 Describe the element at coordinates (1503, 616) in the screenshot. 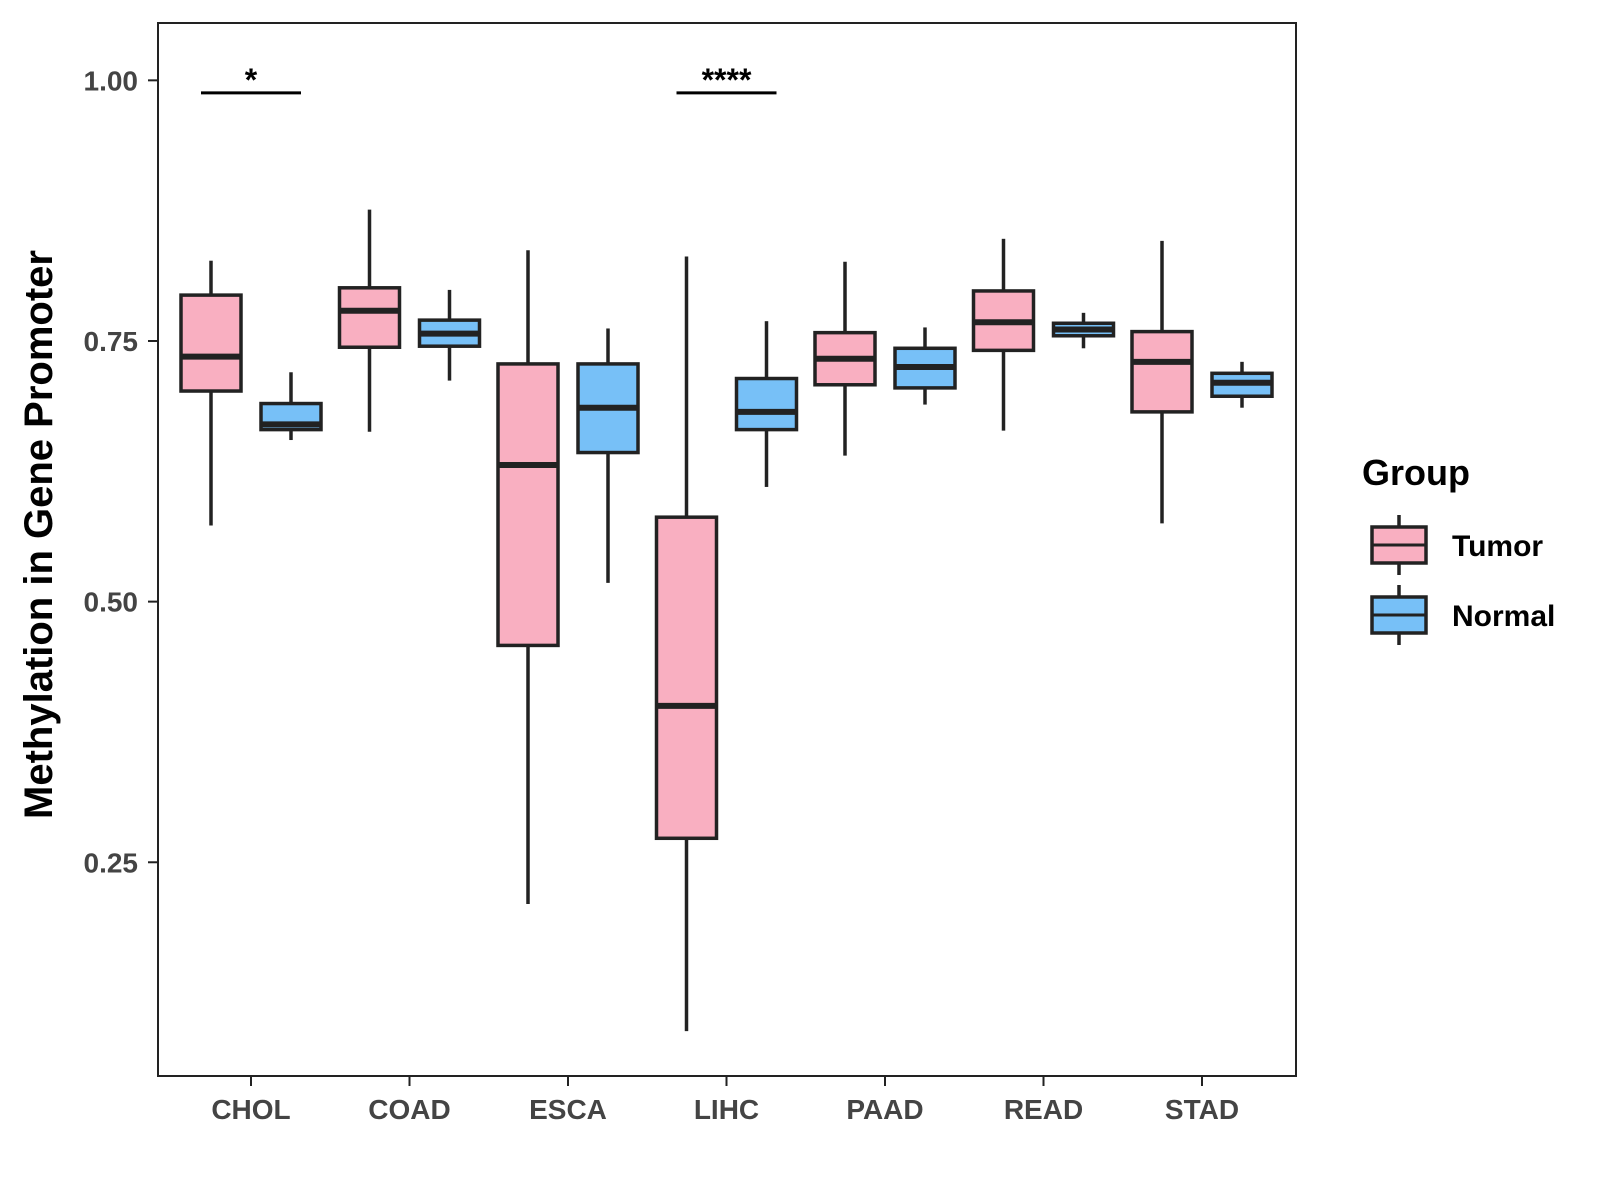

I see `legend-label-normal: Normal` at that location.